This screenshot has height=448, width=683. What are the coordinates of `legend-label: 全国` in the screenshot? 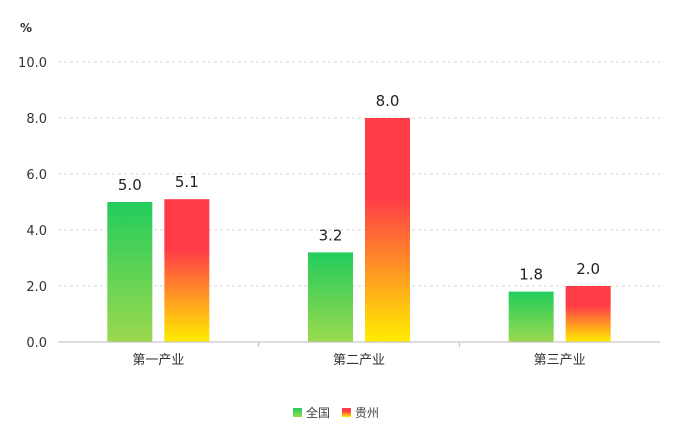 It's located at (318, 412).